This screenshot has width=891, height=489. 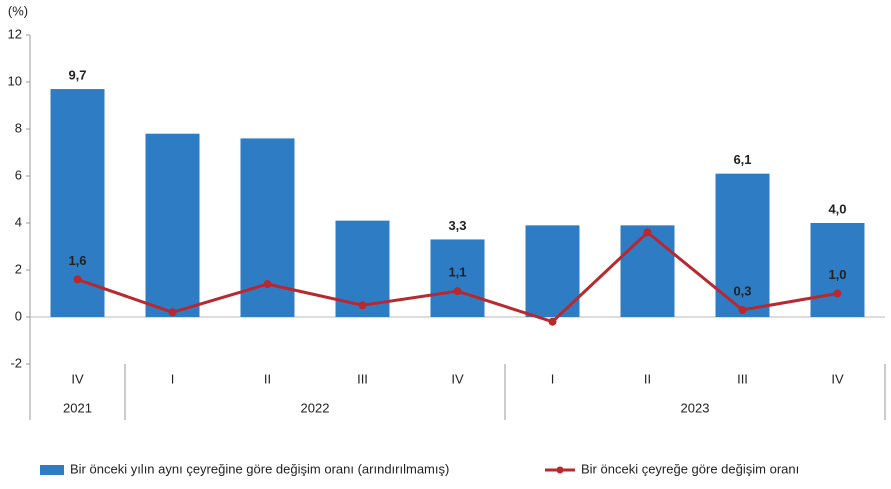 What do you see at coordinates (457, 272) in the screenshot?
I see `data-label: 1,1` at bounding box center [457, 272].